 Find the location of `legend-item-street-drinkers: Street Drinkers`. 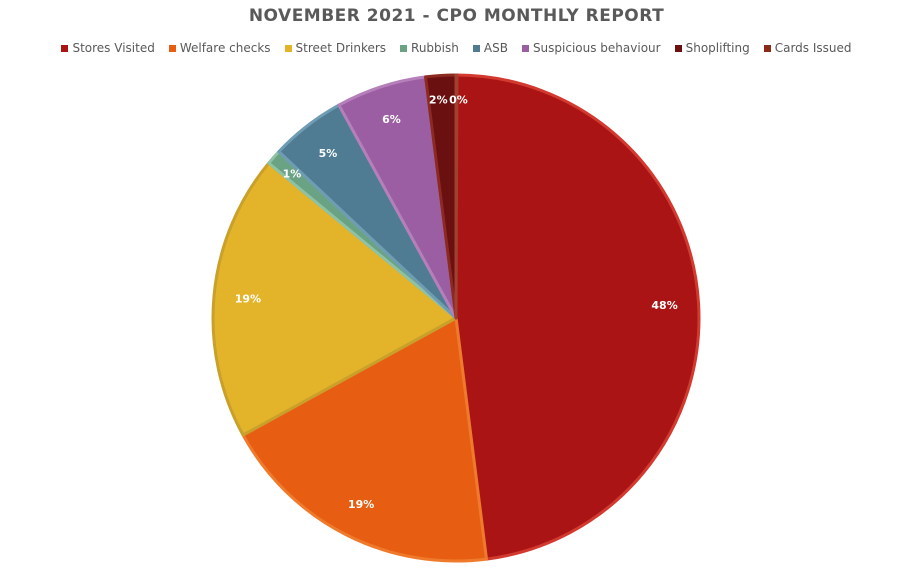

legend-item-street-drinkers: Street Drinkers is located at coordinates (335, 48).